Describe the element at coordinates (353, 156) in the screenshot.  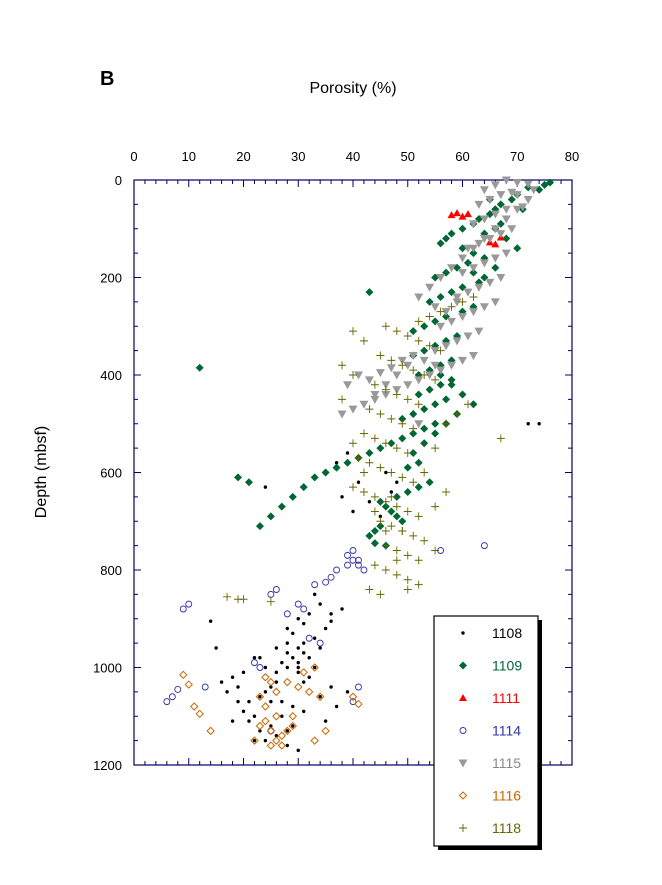
I see `x-tick-label: 40` at that location.